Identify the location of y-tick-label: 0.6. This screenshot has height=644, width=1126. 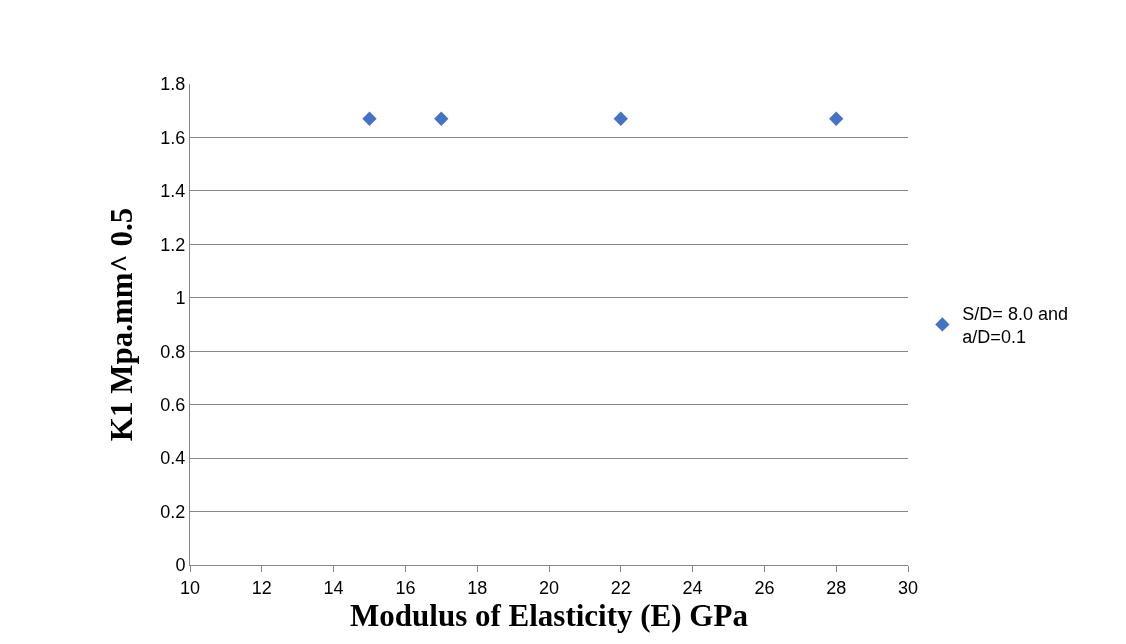
(173, 404).